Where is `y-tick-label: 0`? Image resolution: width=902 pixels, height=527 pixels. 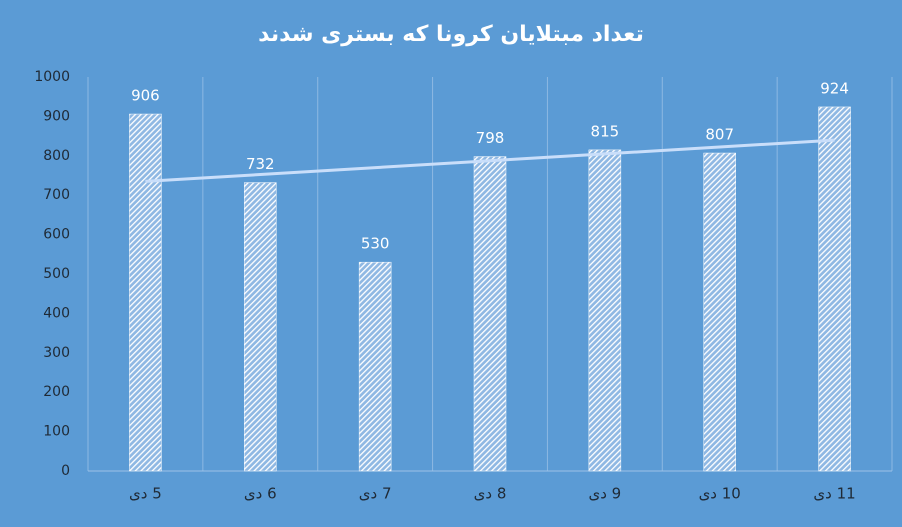
y-tick-label: 0 is located at coordinates (65, 471).